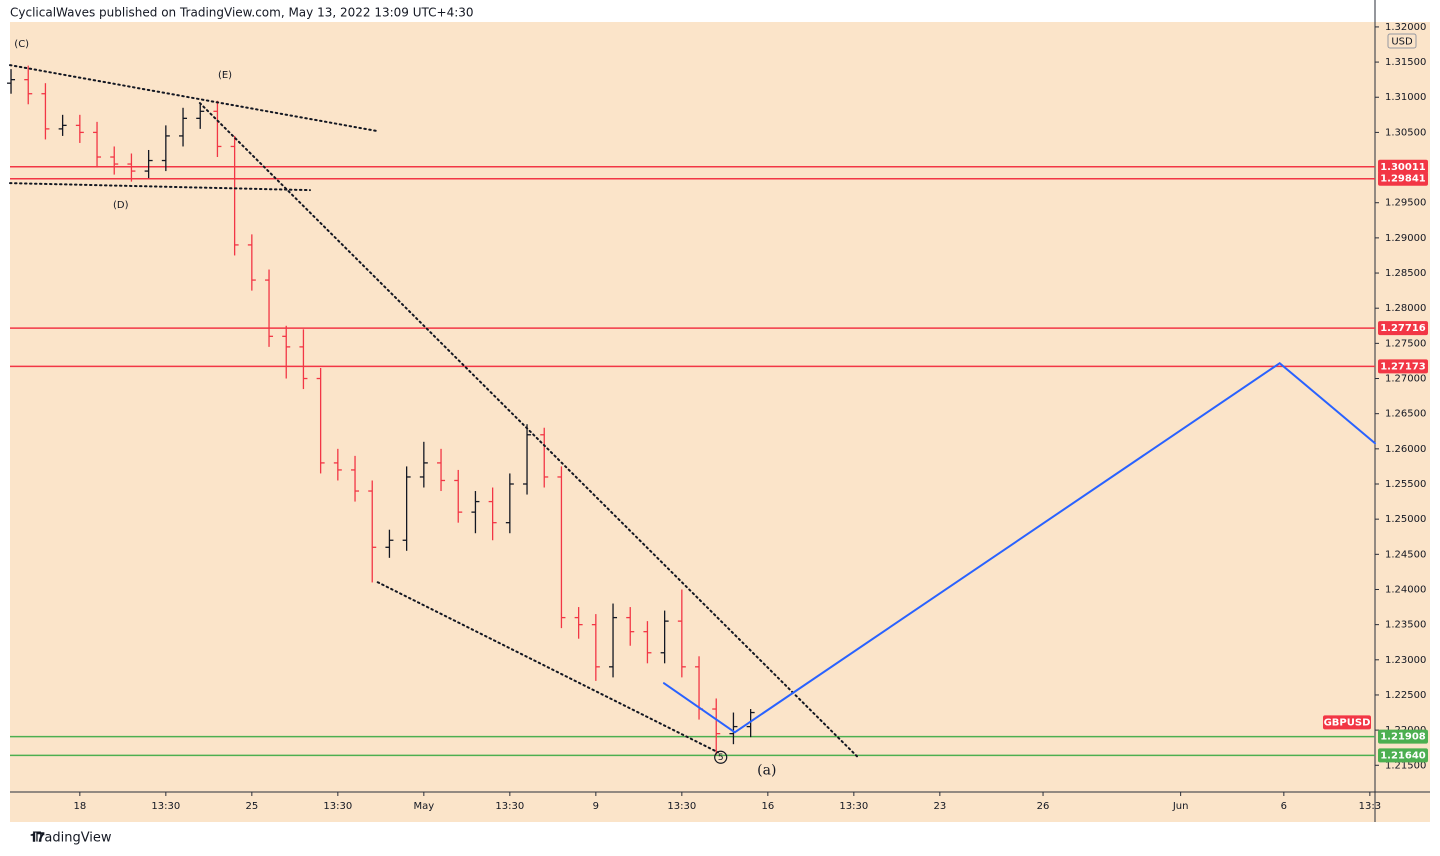 The width and height of the screenshot is (1440, 856). Describe the element at coordinates (1405, 519) in the screenshot. I see `y-tick-label: 1.25000` at that location.